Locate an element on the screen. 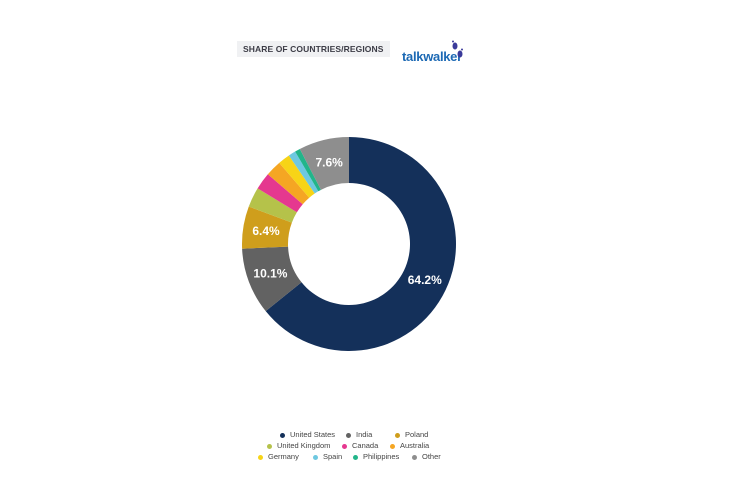  slice-united-states is located at coordinates (360, 244).